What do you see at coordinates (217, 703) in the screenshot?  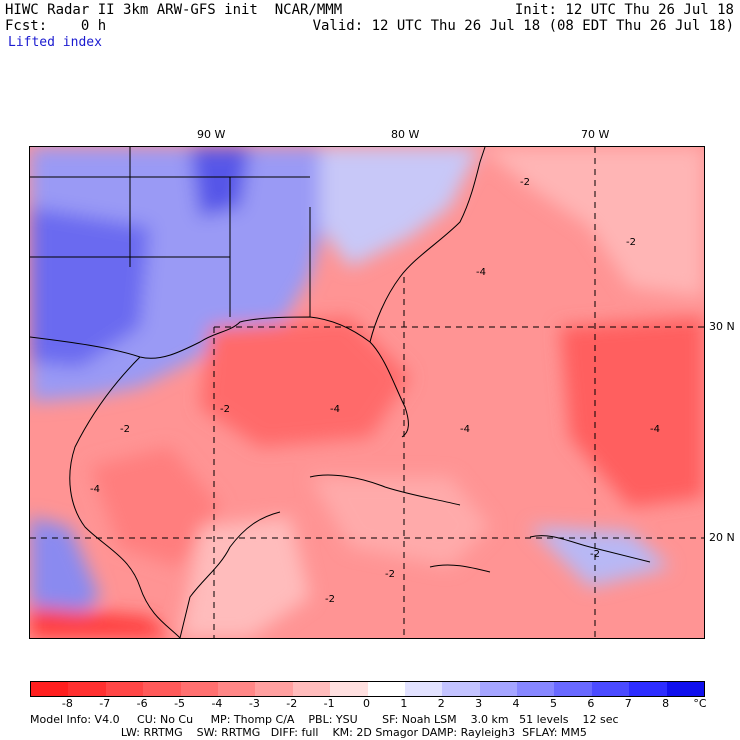 I see `colorbar-tick-label: -4` at bounding box center [217, 703].